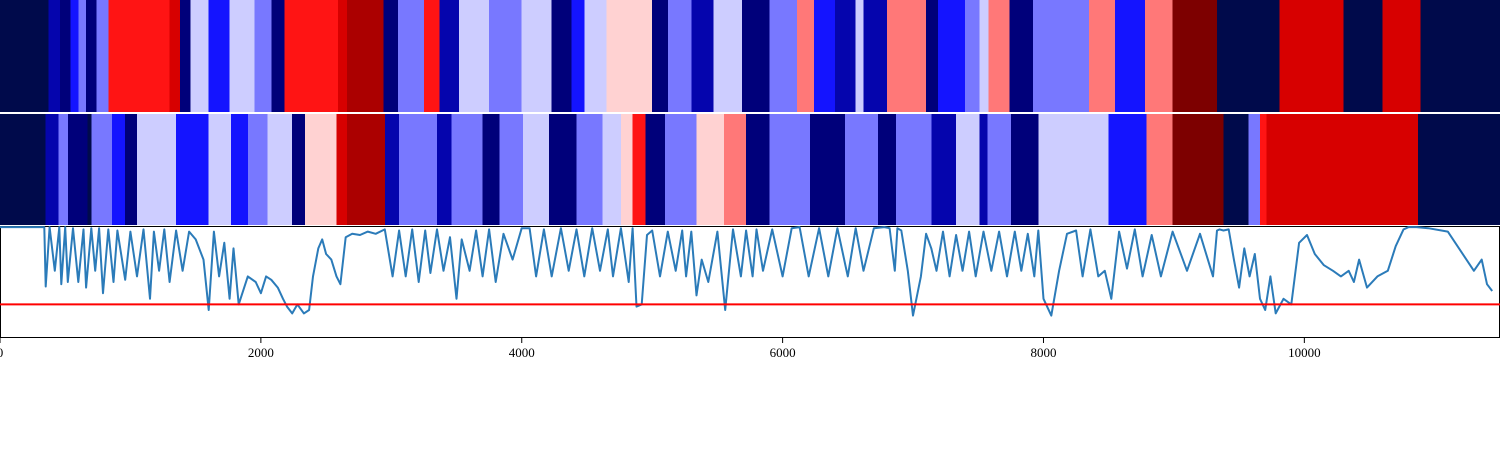  I want to click on x-tick-label: 4000, so click(522, 352).